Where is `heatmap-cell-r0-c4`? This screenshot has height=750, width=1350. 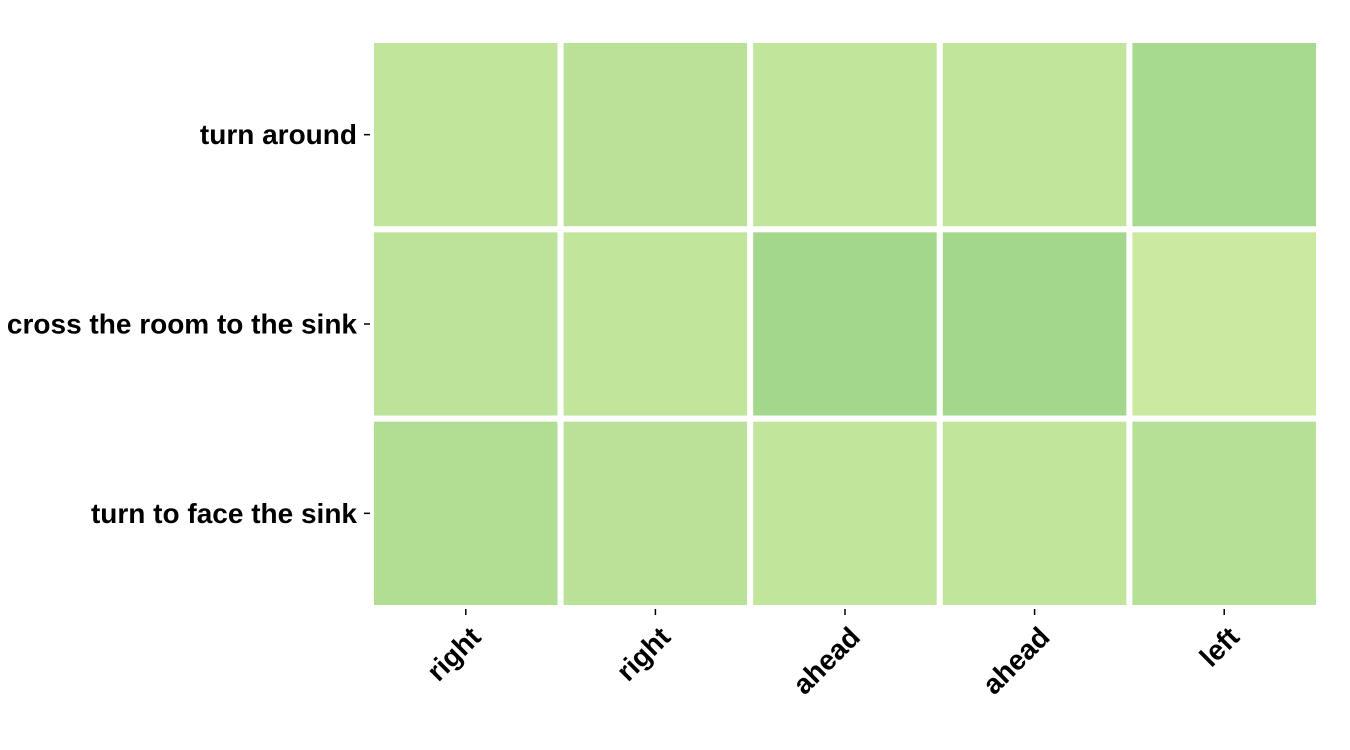
heatmap-cell-r0-c4 is located at coordinates (1224, 135).